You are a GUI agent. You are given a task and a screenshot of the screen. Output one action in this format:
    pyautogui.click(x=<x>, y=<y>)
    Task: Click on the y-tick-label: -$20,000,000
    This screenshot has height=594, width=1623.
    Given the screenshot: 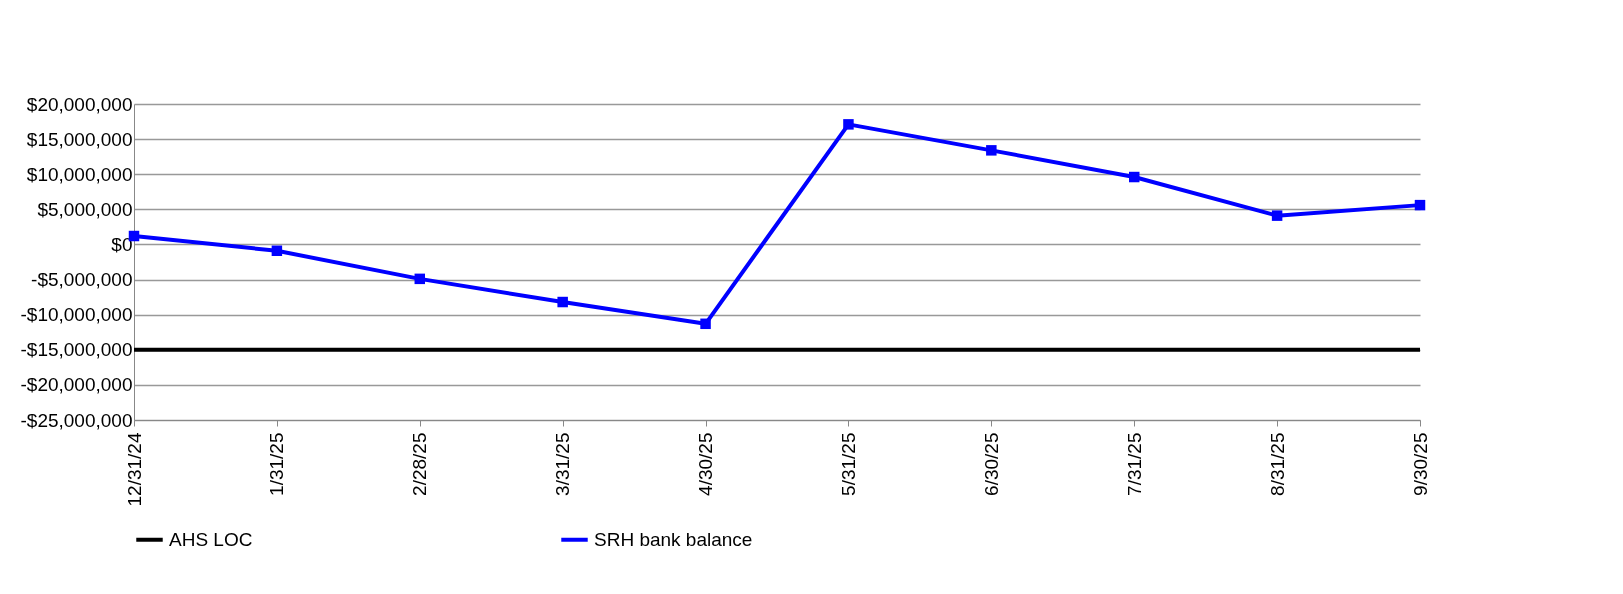 What is the action you would take?
    pyautogui.click(x=76, y=385)
    